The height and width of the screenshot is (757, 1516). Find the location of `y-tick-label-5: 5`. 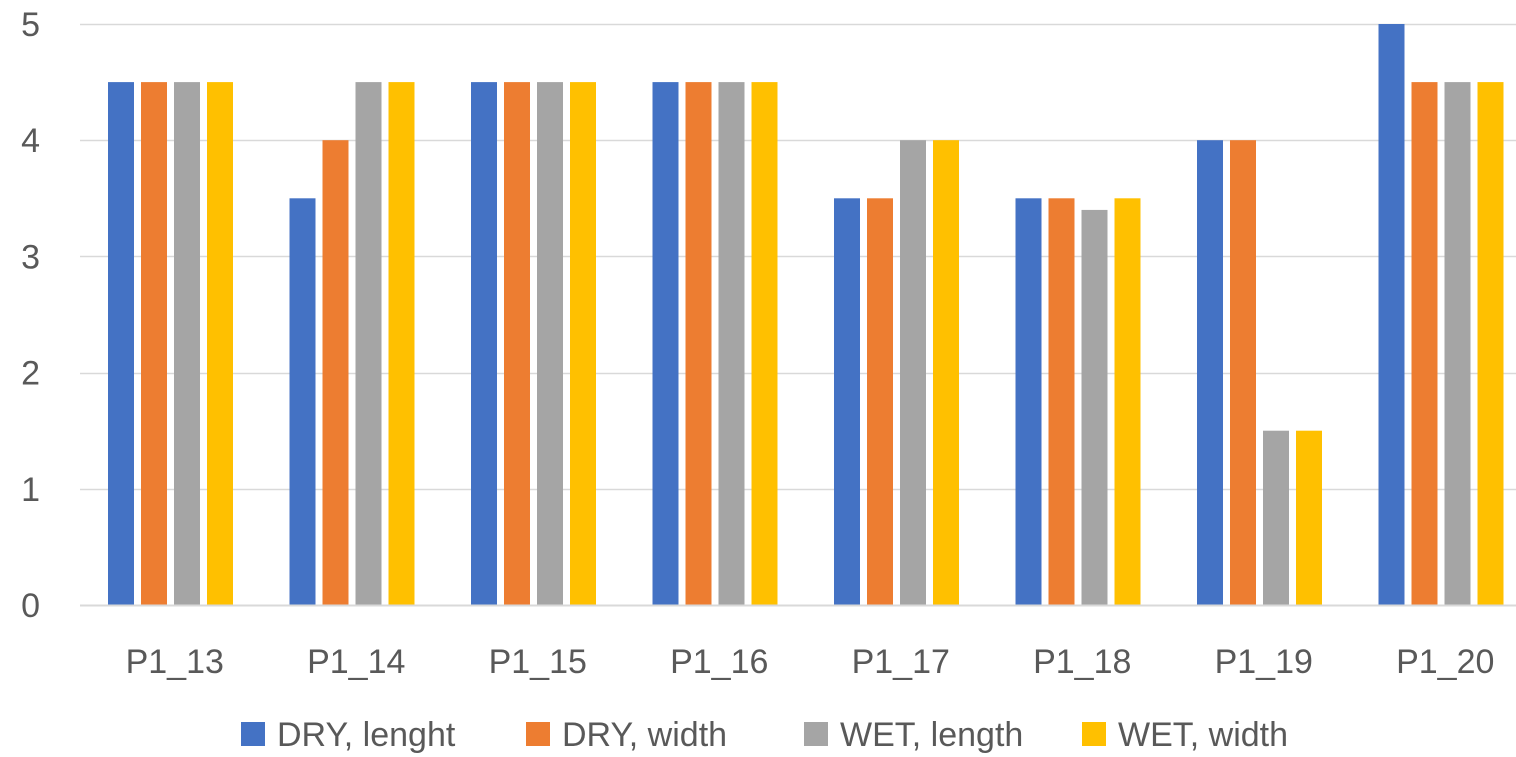

y-tick-label-5: 5 is located at coordinates (30, 25).